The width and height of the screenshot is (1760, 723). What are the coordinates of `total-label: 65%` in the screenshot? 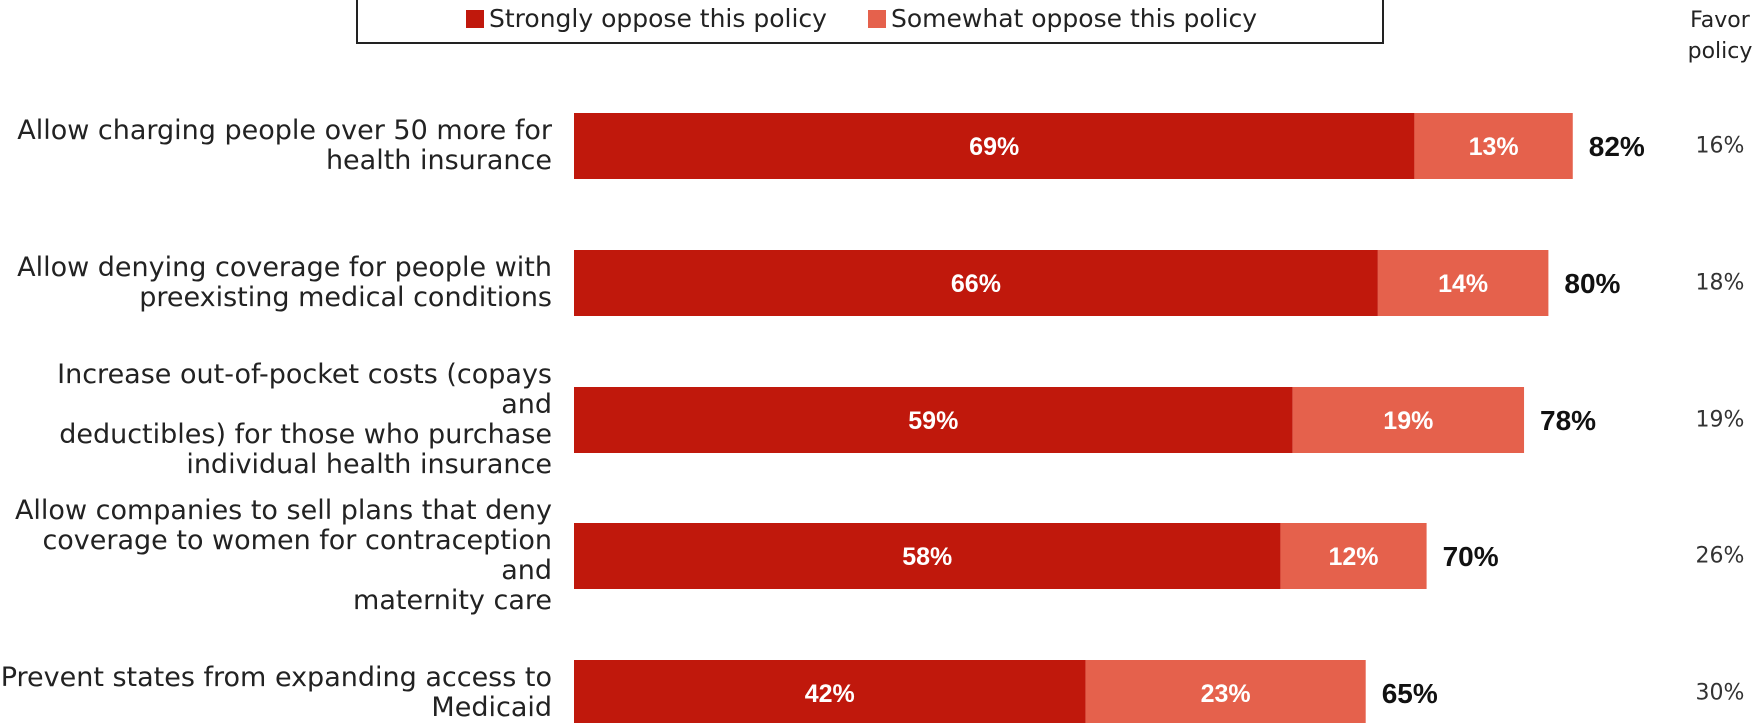 It's located at (1410, 693).